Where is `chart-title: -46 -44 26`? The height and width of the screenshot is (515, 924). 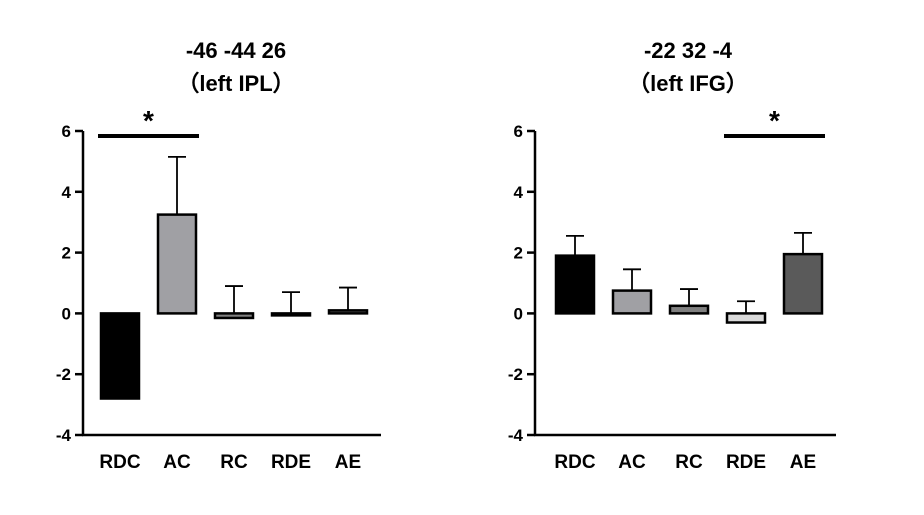 chart-title: -46 -44 26 is located at coordinates (236, 50).